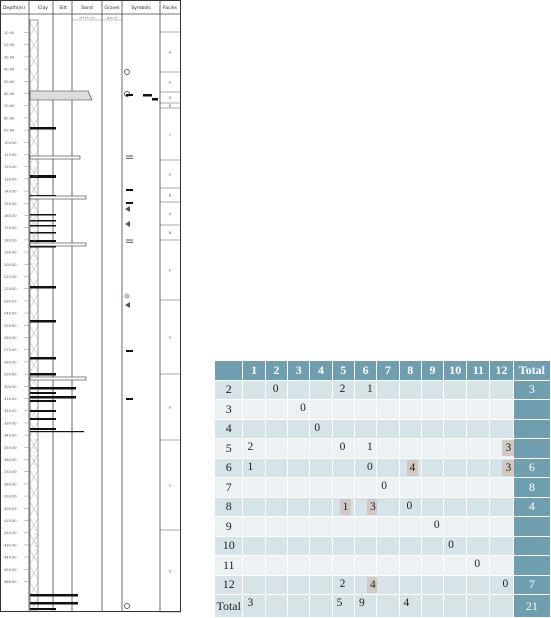 The width and height of the screenshot is (551, 618). I want to click on matrix-row: 10 0, so click(382, 545).